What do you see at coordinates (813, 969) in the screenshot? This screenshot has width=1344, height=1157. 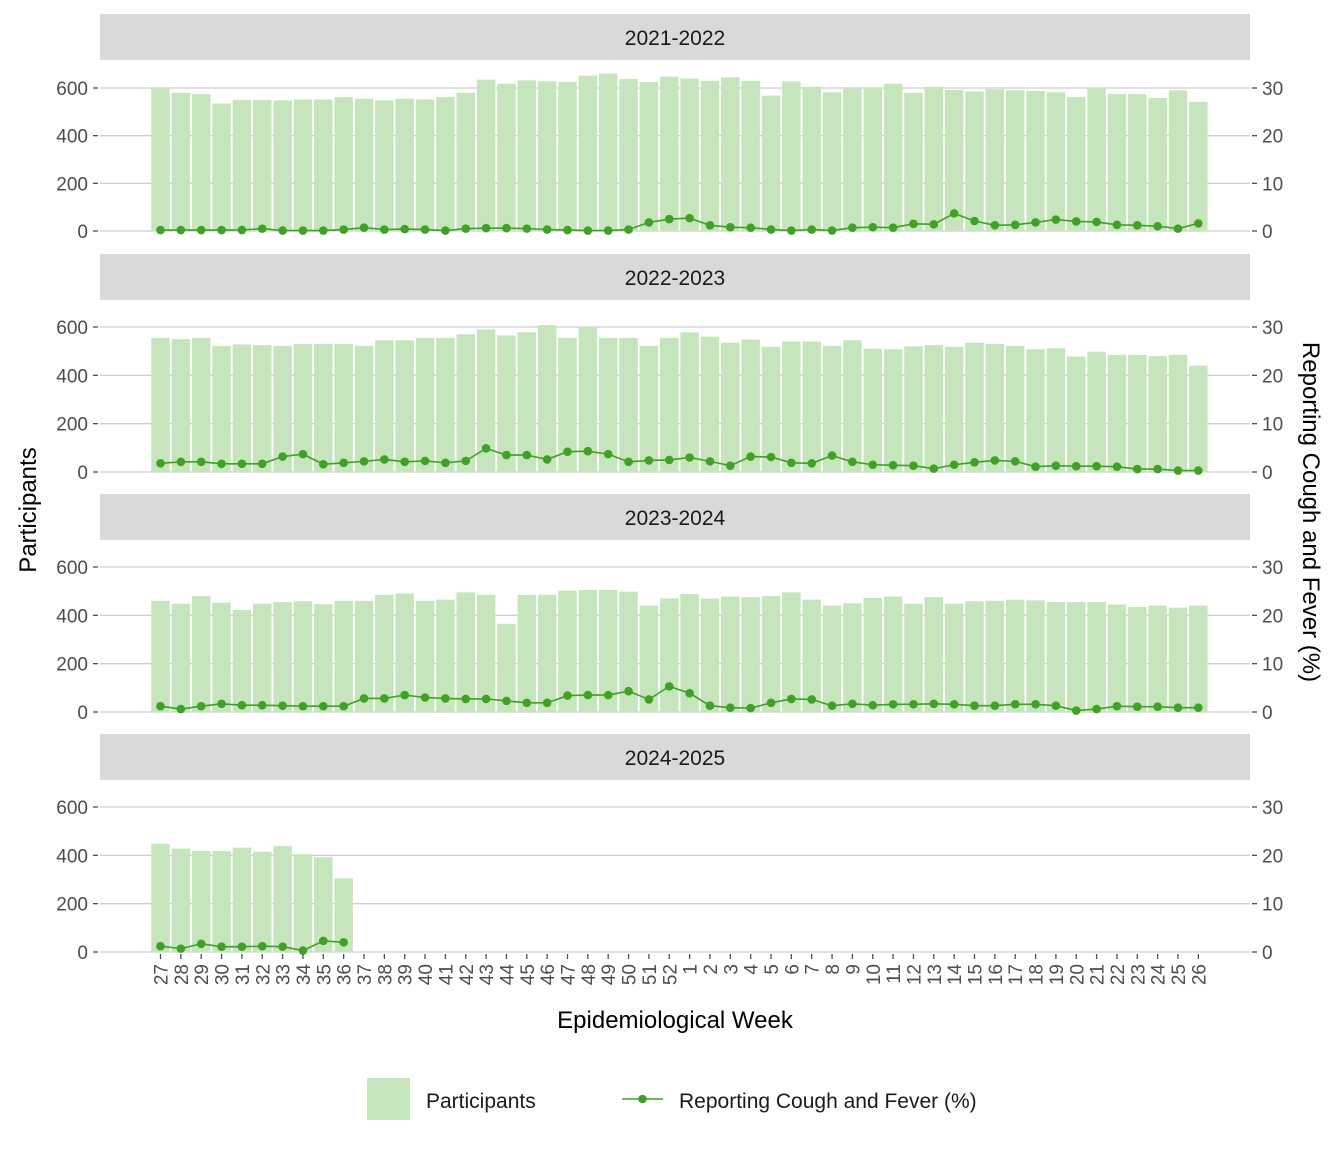 I see `x-tick-label: 7` at bounding box center [813, 969].